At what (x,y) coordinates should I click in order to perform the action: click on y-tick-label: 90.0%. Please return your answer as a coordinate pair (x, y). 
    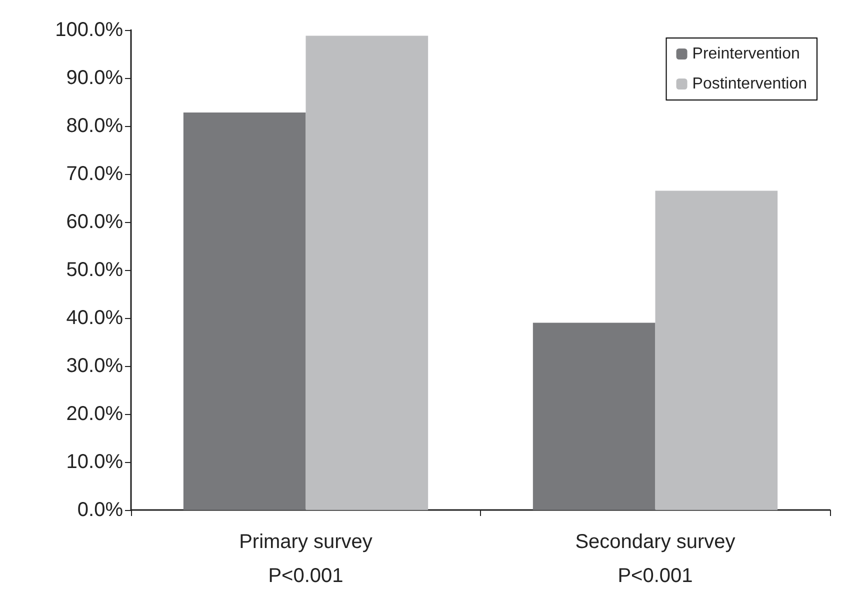
    Looking at the image, I should click on (95, 78).